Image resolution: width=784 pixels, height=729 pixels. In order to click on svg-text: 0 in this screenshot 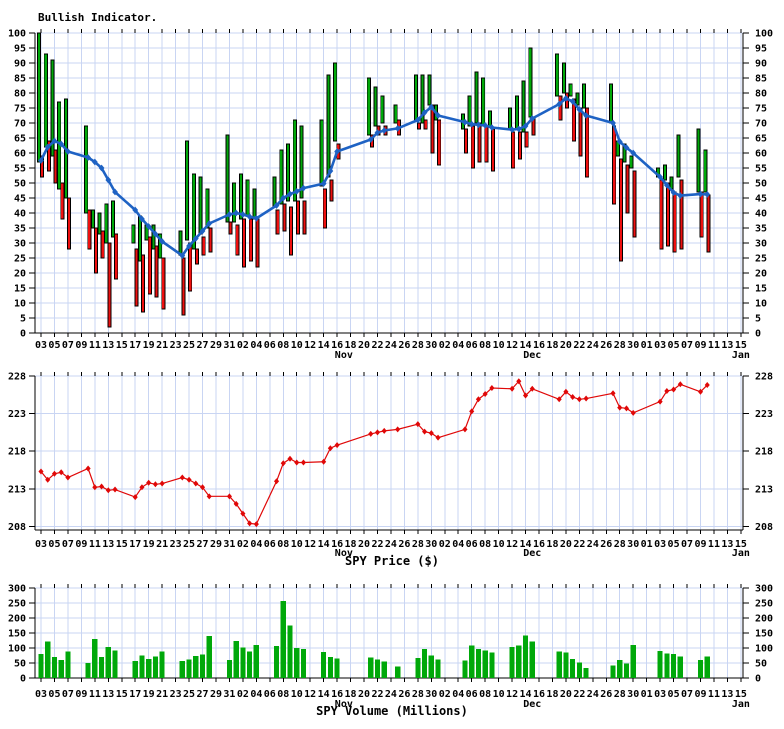, I will do `click(23, 679)`.